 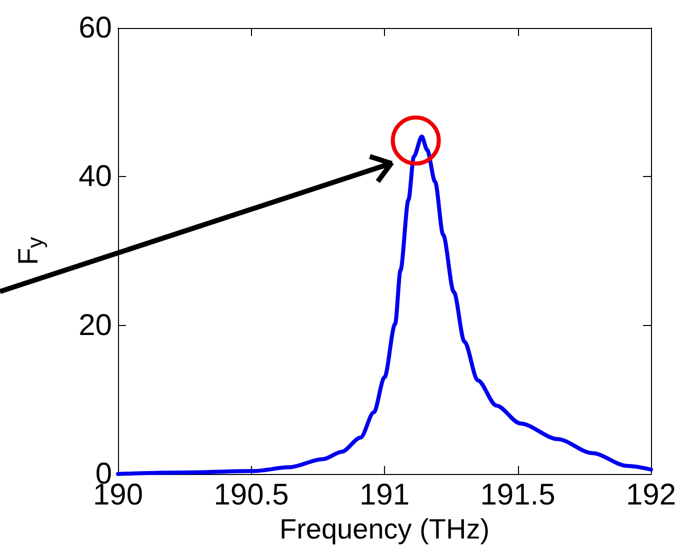 I want to click on y-tick-label: 40, so click(x=95, y=177).